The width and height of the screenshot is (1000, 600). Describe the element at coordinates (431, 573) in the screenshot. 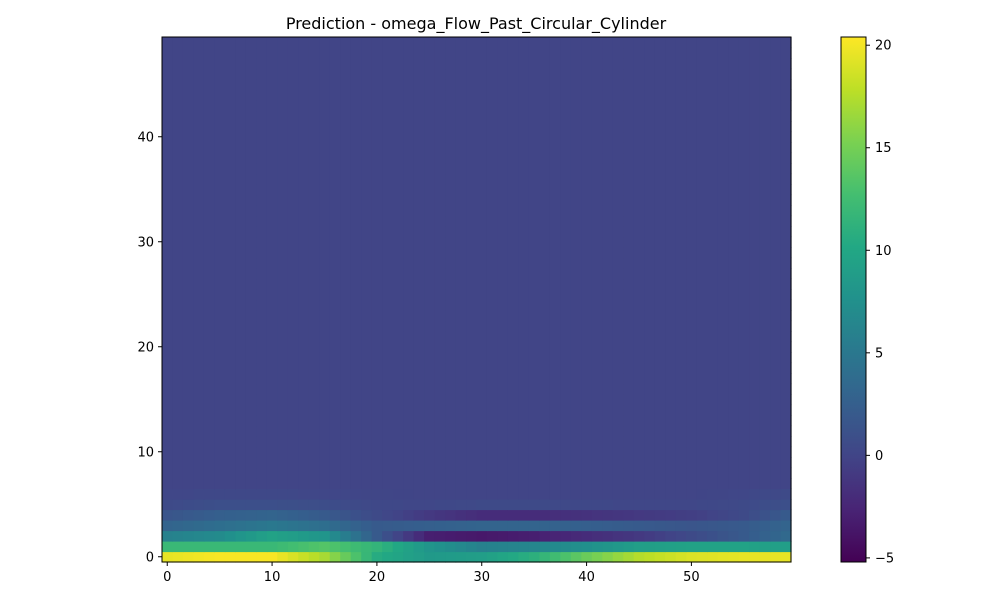

I see `x-axis: 0 10 20 30 40 50` at that location.